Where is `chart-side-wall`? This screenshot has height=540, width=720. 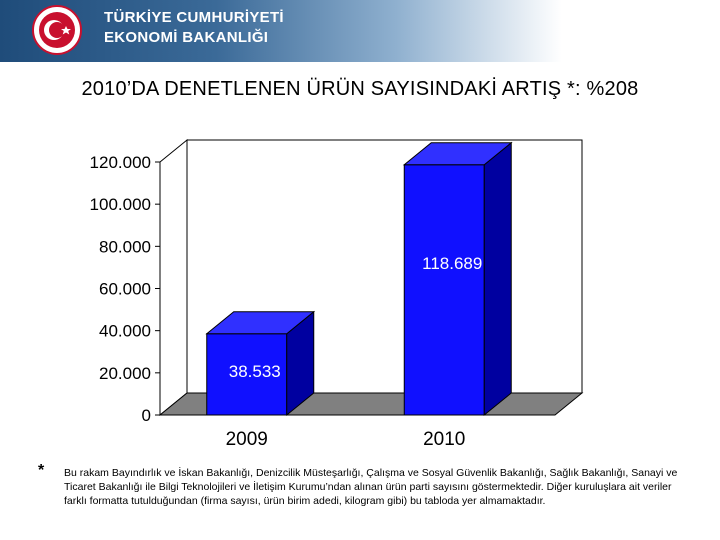
chart-side-wall is located at coordinates (173, 277).